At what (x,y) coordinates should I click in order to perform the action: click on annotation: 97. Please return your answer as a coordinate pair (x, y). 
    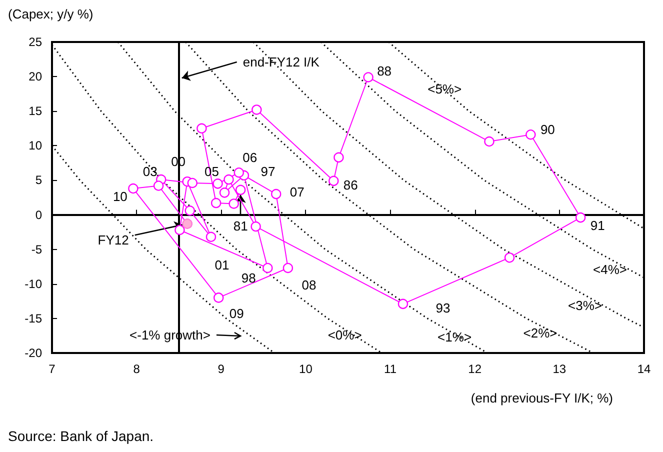
    Looking at the image, I should click on (268, 171).